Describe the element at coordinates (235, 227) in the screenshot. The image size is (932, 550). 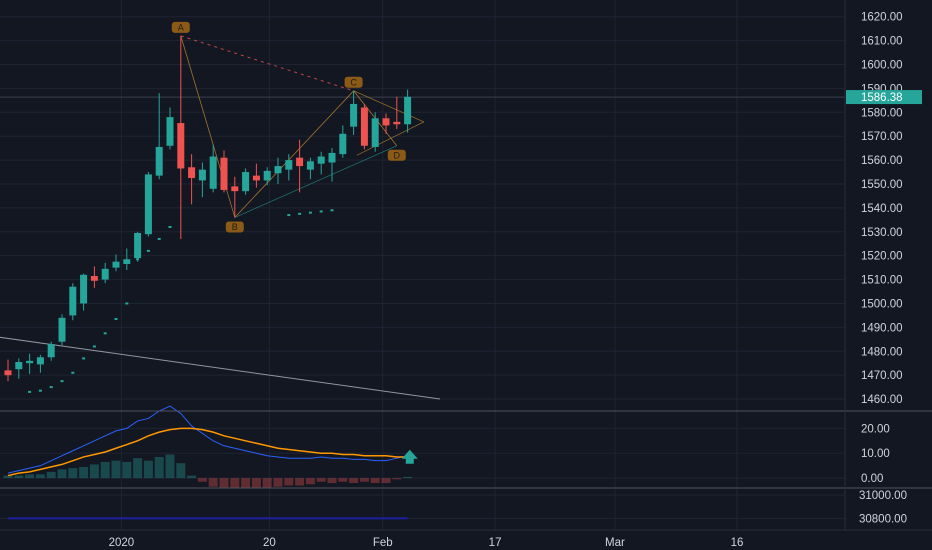
I see `pattern-label-b: B` at that location.